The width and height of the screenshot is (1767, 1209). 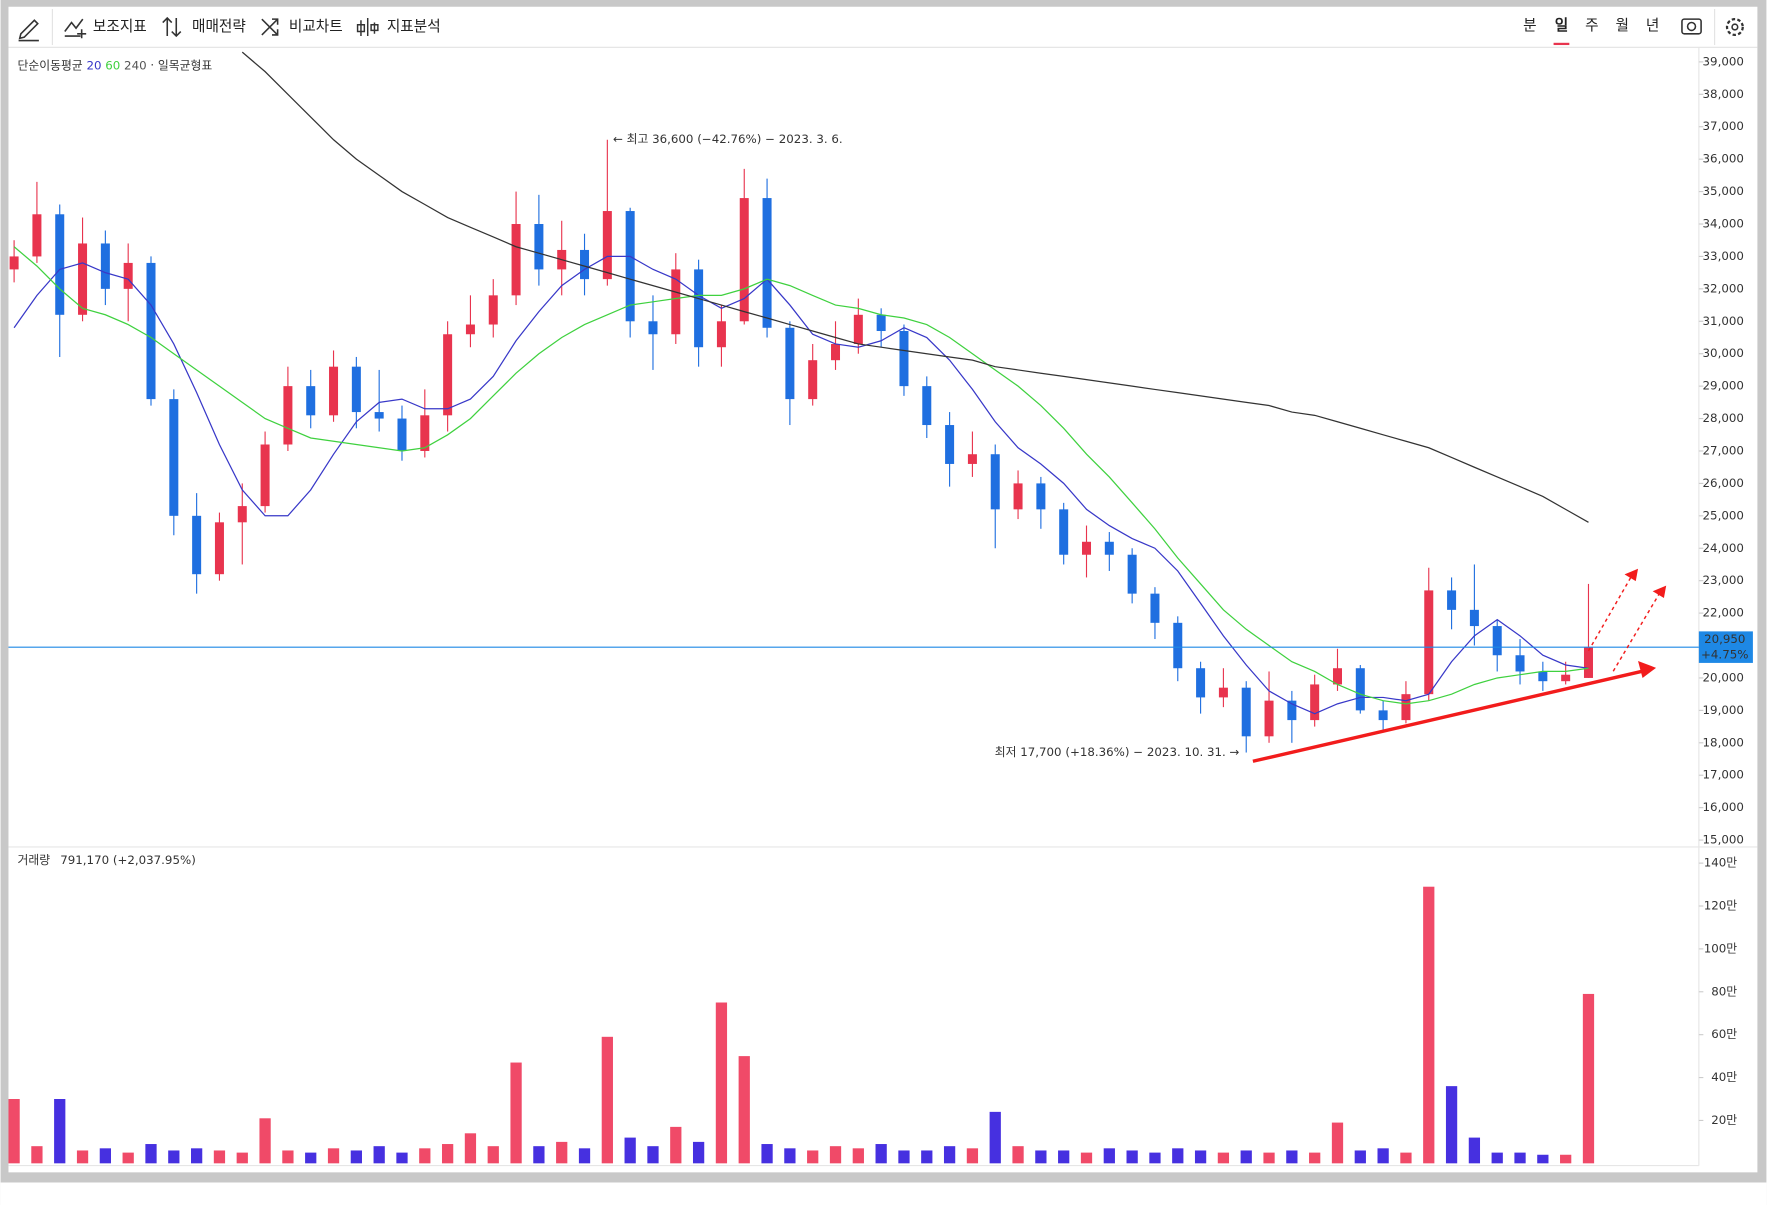 I want to click on tool-button: 지표분석, so click(x=414, y=26).